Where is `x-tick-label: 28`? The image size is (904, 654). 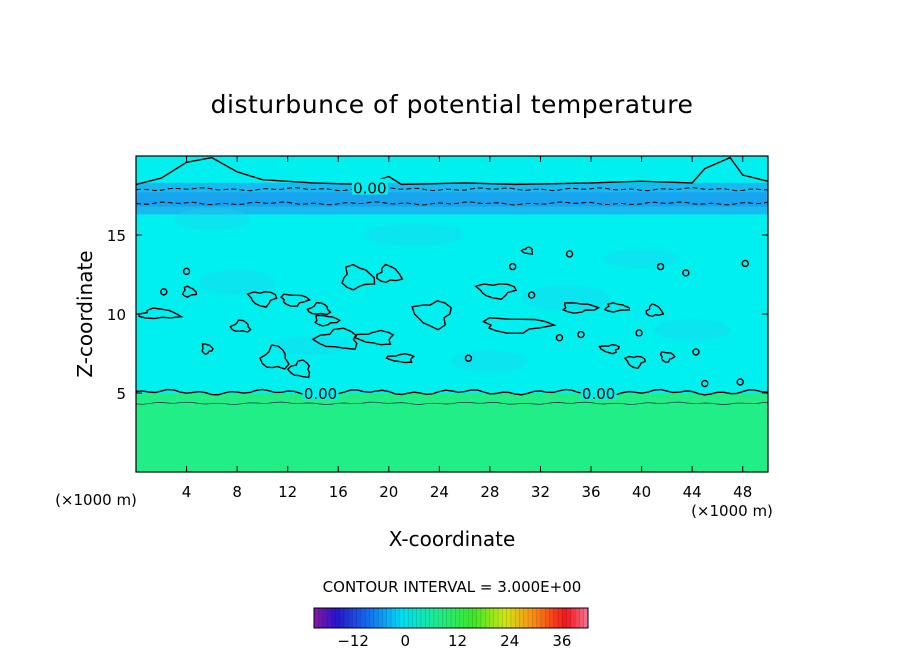 x-tick-label: 28 is located at coordinates (489, 492).